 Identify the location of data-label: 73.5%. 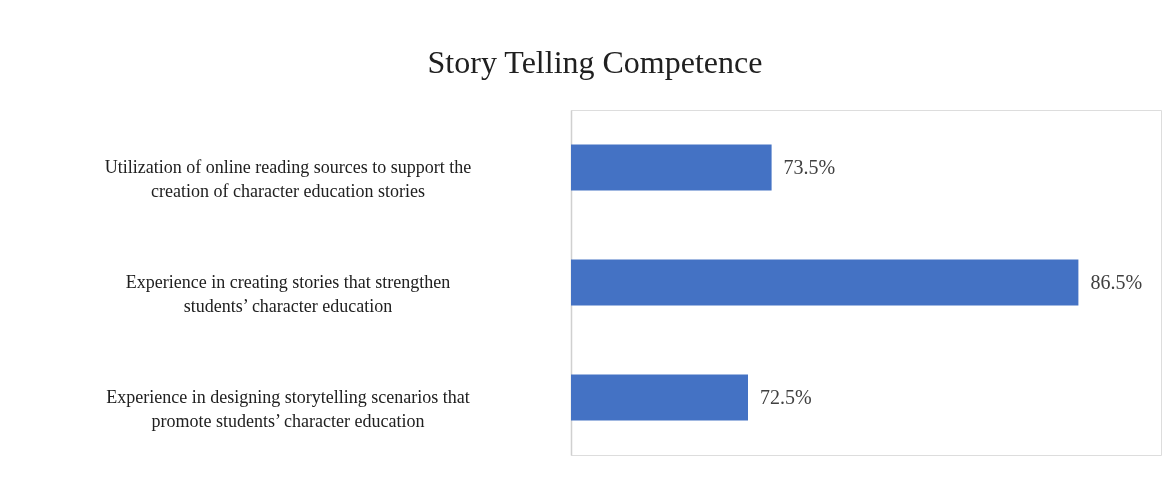
(809, 166).